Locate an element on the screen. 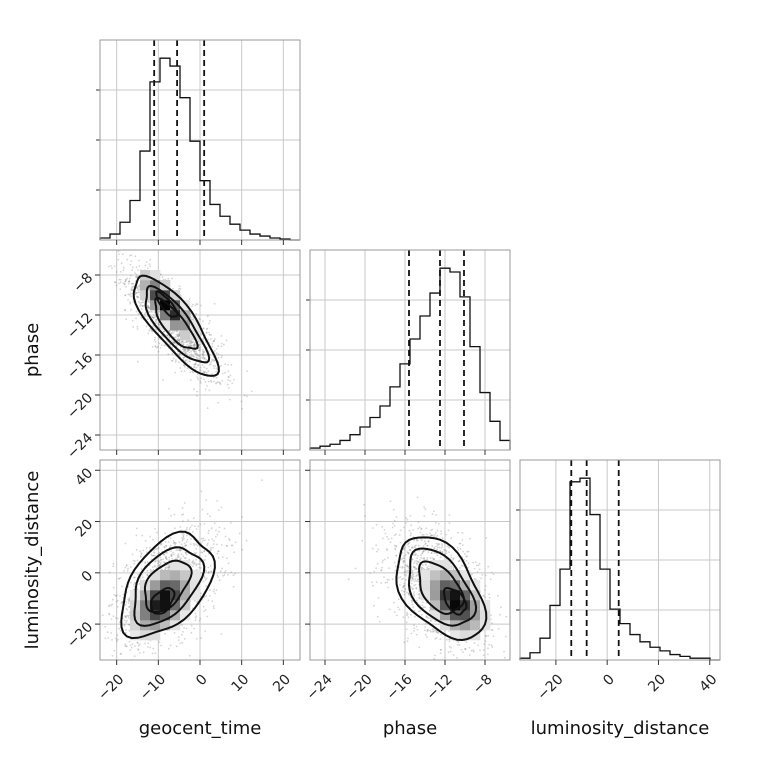 This screenshot has width=760, height=760. y-tick-label-luminosity_distance: 40 is located at coordinates (84, 477).